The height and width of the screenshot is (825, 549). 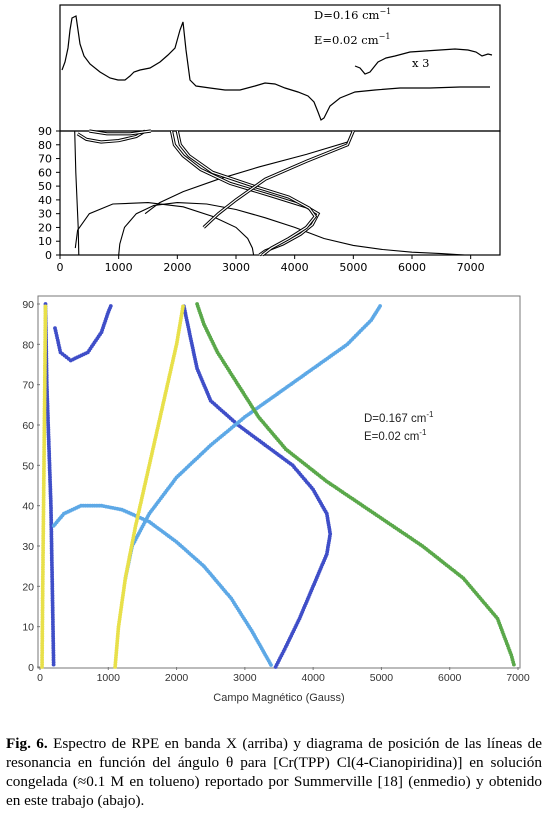 I want to click on spectrum-frame, so click(x=280, y=68).